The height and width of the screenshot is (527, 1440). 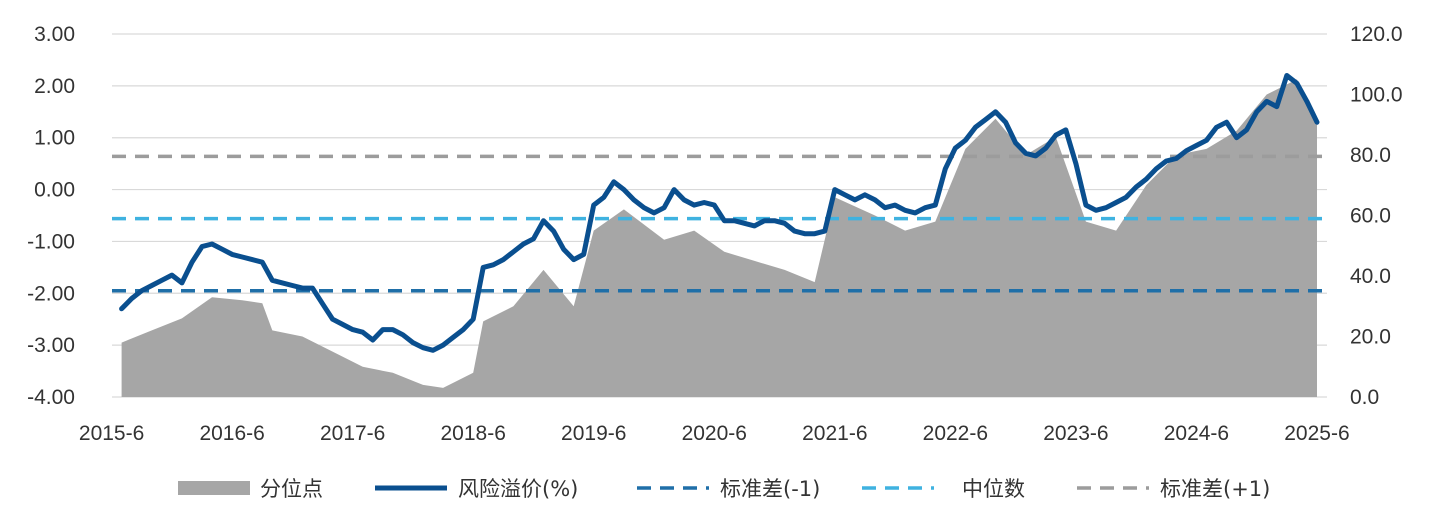 What do you see at coordinates (473, 433) in the screenshot?
I see `x-tick-label: 2018-6` at bounding box center [473, 433].